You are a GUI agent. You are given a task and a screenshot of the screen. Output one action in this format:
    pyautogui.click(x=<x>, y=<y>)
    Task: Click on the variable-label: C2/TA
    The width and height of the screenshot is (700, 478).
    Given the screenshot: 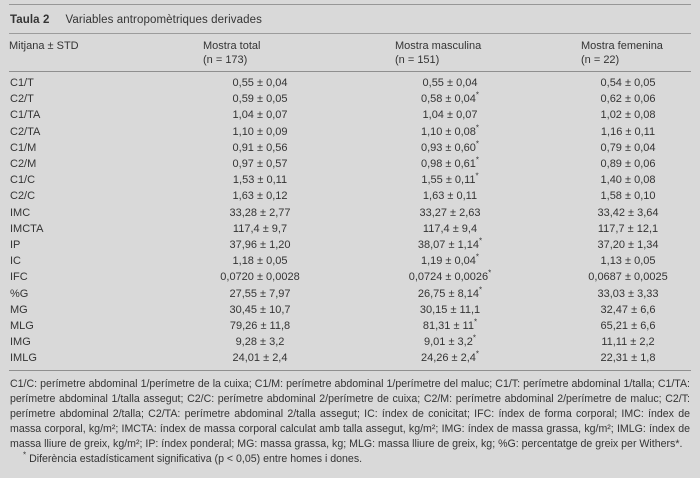 What is the action you would take?
    pyautogui.click(x=25, y=131)
    